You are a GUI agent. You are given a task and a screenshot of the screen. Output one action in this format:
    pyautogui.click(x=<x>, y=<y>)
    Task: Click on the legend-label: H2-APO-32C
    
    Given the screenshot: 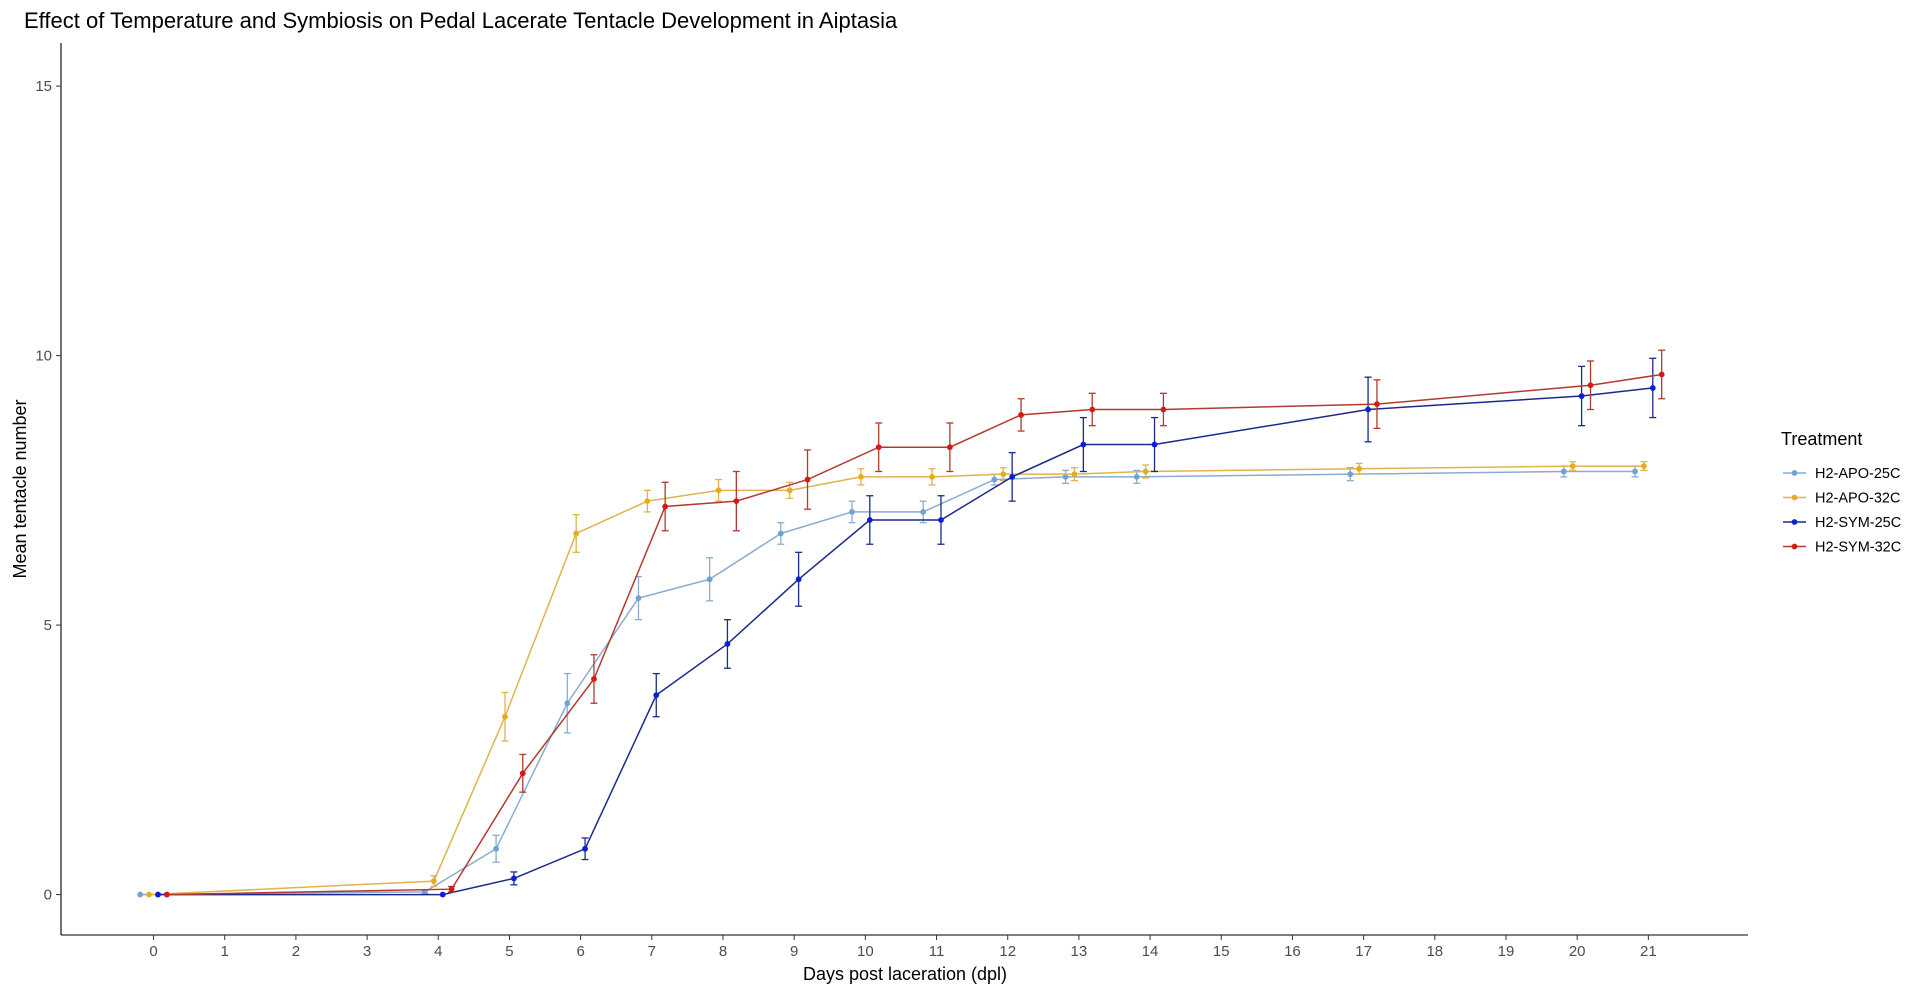 What is the action you would take?
    pyautogui.click(x=1857, y=499)
    